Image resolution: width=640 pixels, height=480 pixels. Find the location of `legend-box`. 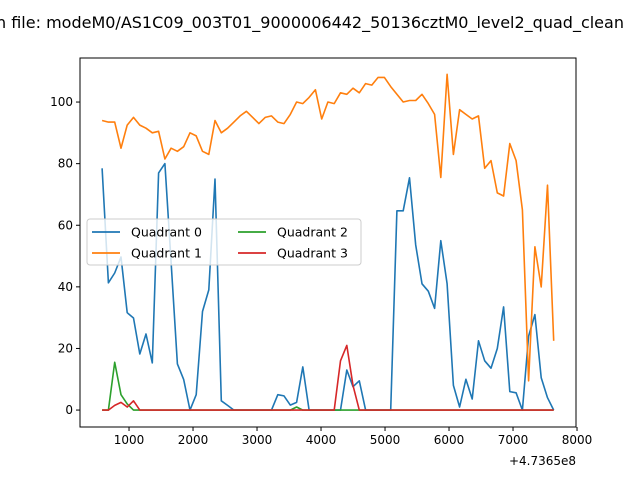

legend-box is located at coordinates (224, 242).